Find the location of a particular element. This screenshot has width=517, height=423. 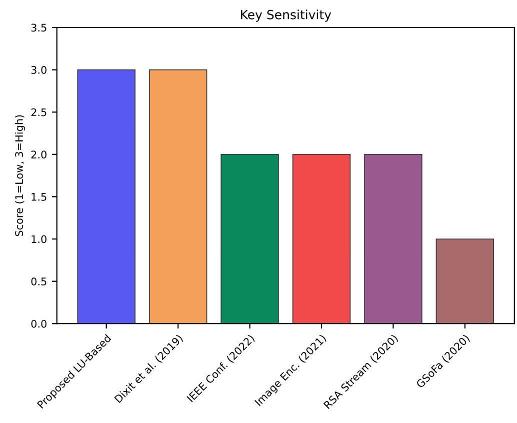

y-tick-label: 3.5 is located at coordinates (38, 28).